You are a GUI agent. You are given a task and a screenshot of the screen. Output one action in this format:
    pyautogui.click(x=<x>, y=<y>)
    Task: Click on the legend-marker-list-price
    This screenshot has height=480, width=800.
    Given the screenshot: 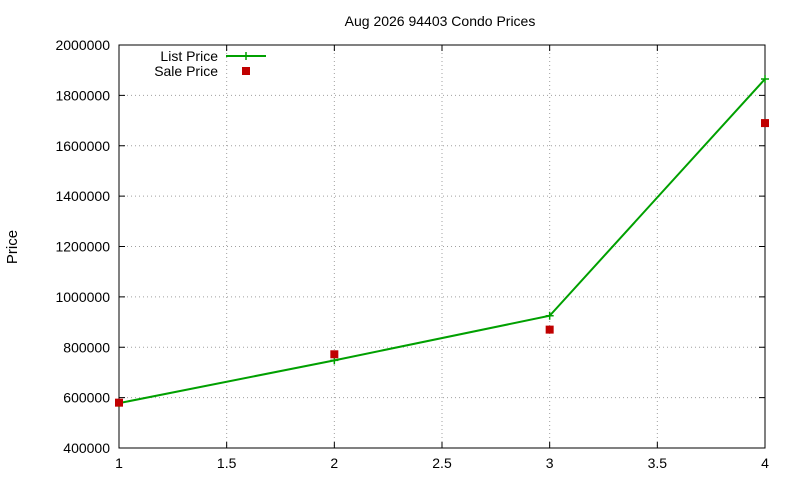 What is the action you would take?
    pyautogui.click(x=246, y=56)
    